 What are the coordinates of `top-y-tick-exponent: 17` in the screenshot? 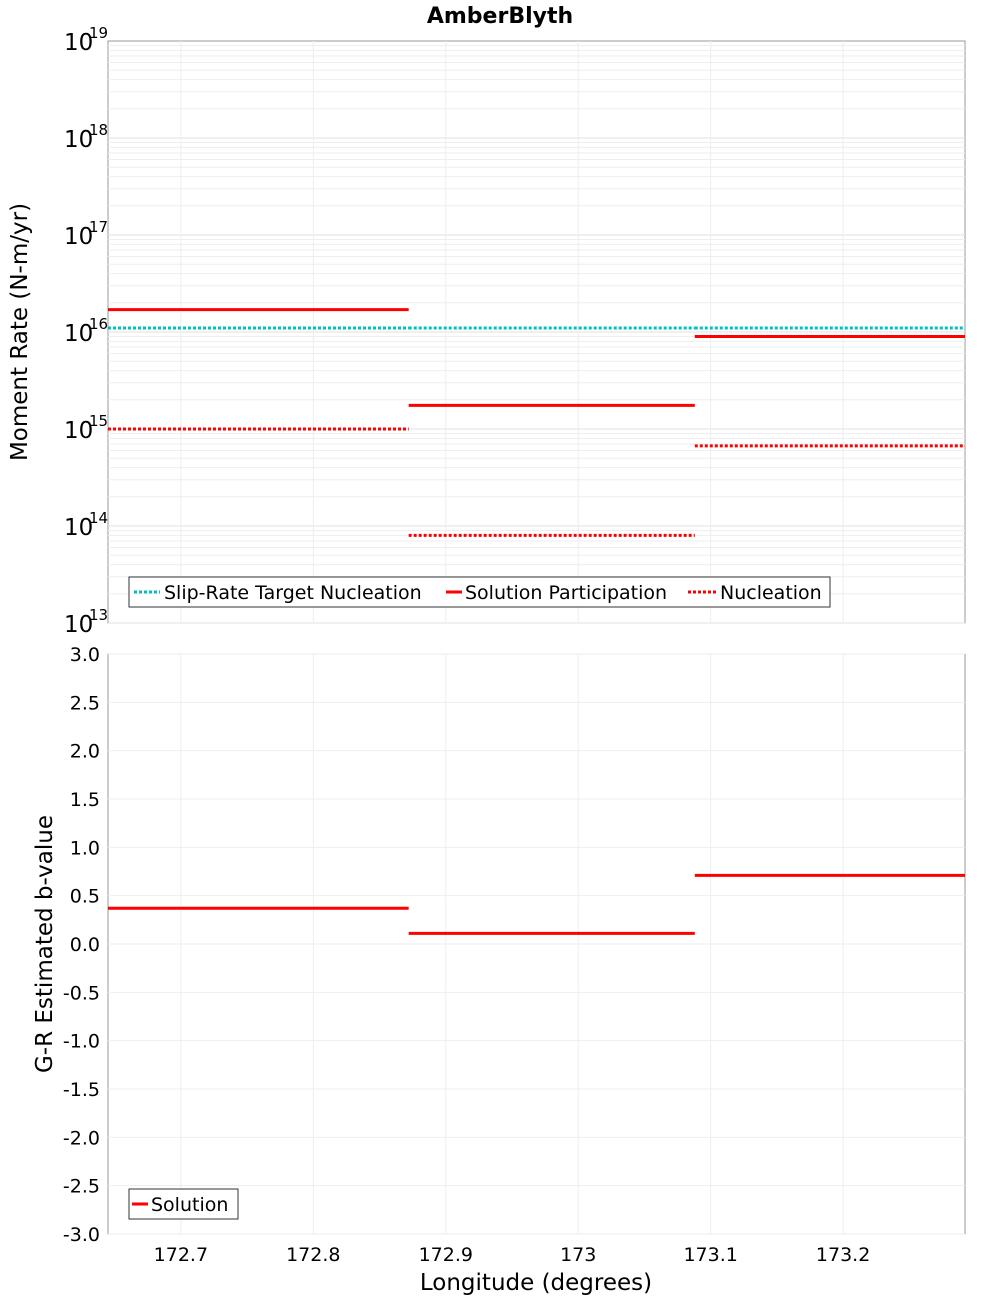 It's located at (98, 227).